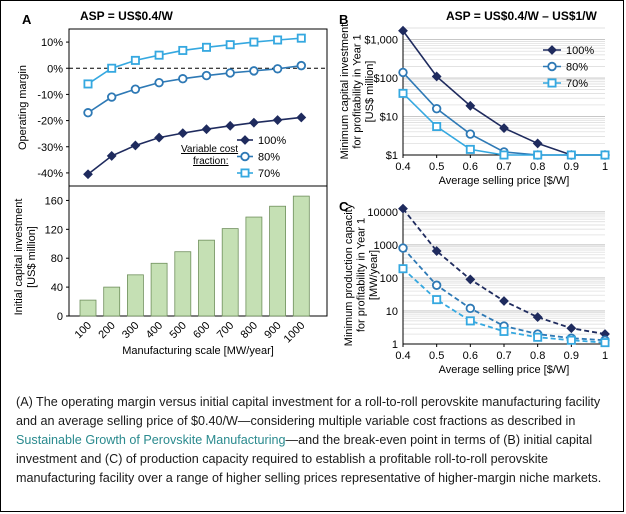 Image resolution: width=626 pixels, height=514 pixels. I want to click on legend-label: 70%, so click(577, 84).